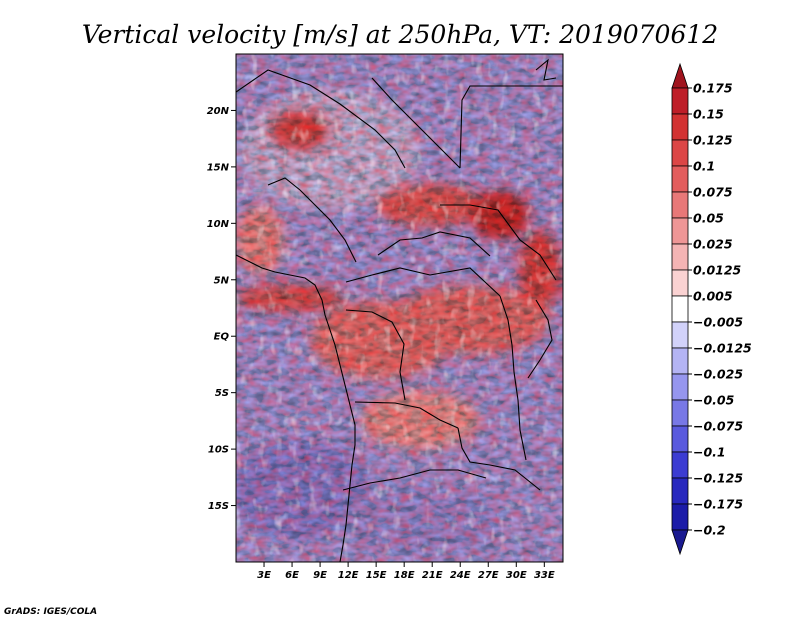 The height and width of the screenshot is (618, 800). I want to click on x-tick-label: 3E, so click(264, 575).